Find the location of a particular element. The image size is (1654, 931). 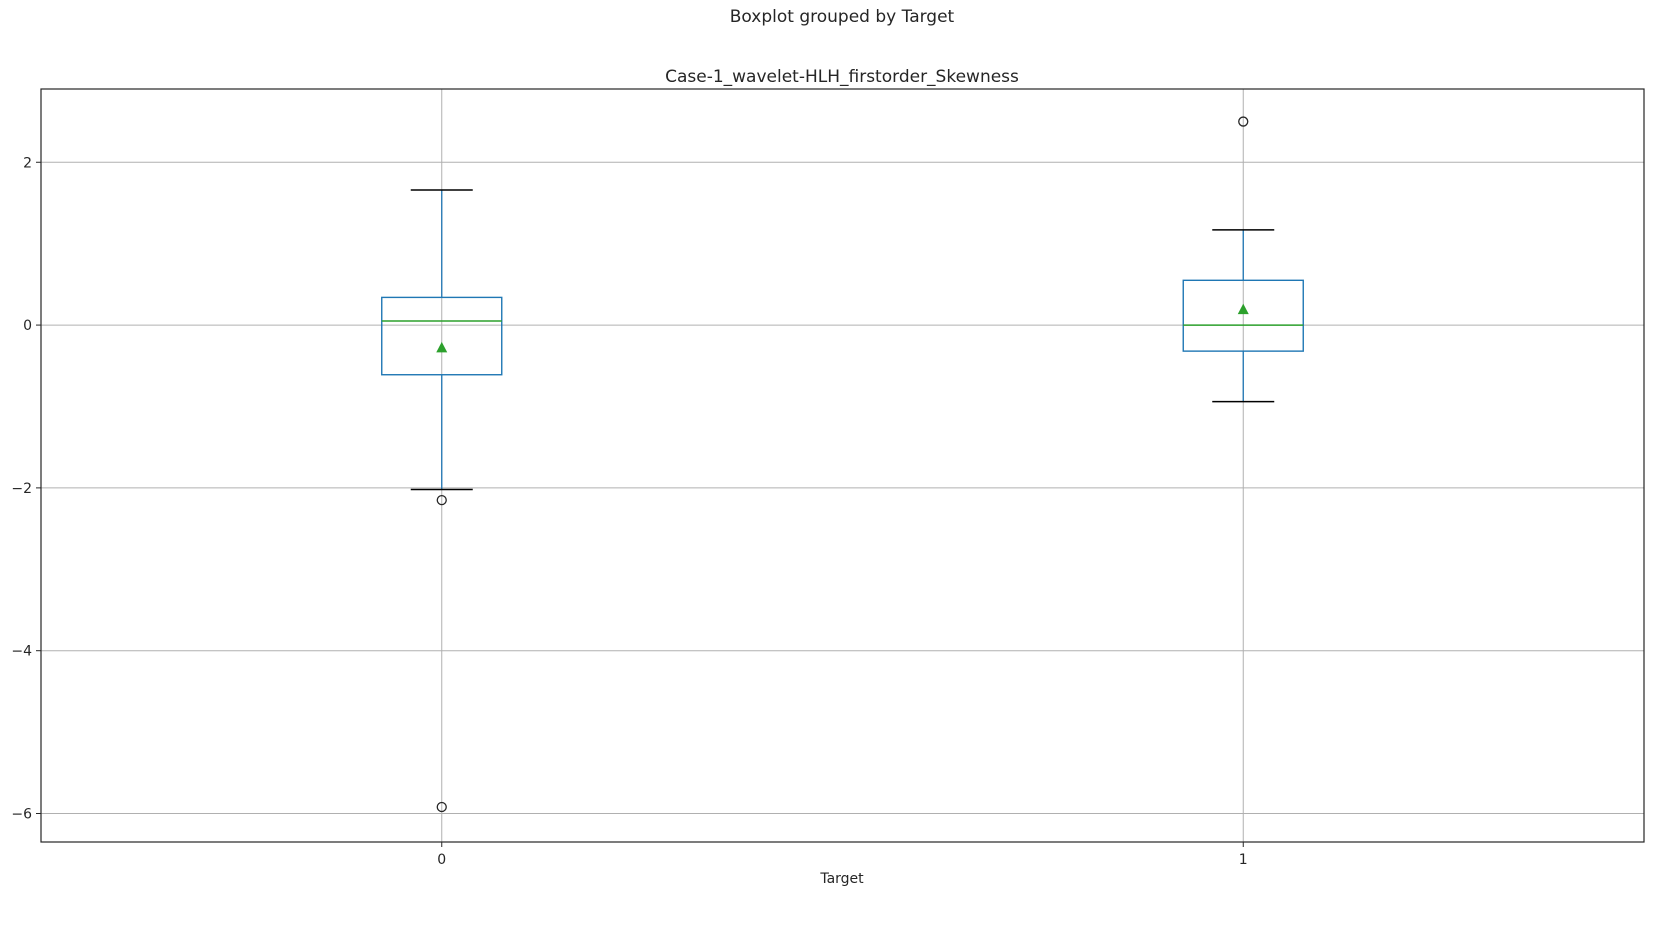

figure-suptitle: Boxplot grouped by Target is located at coordinates (842, 17).